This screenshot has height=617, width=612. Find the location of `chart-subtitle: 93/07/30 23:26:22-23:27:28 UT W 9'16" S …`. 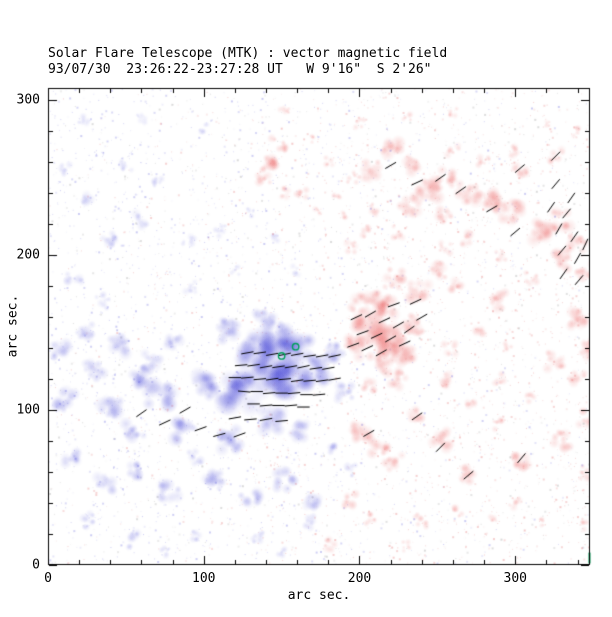

chart-subtitle: 93/07/30 23:26:22-23:27:28 UT W 9'16" S … is located at coordinates (240, 69).